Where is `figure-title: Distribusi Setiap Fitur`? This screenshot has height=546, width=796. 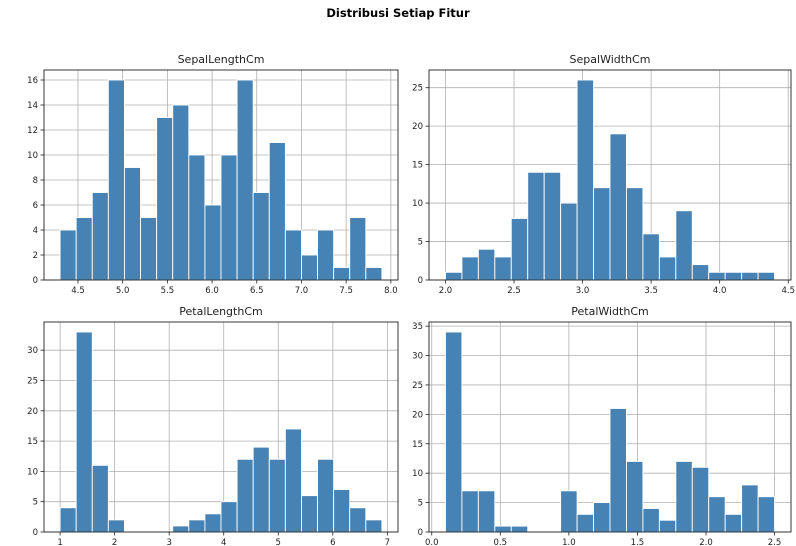
figure-title: Distribusi Setiap Fitur is located at coordinates (398, 13).